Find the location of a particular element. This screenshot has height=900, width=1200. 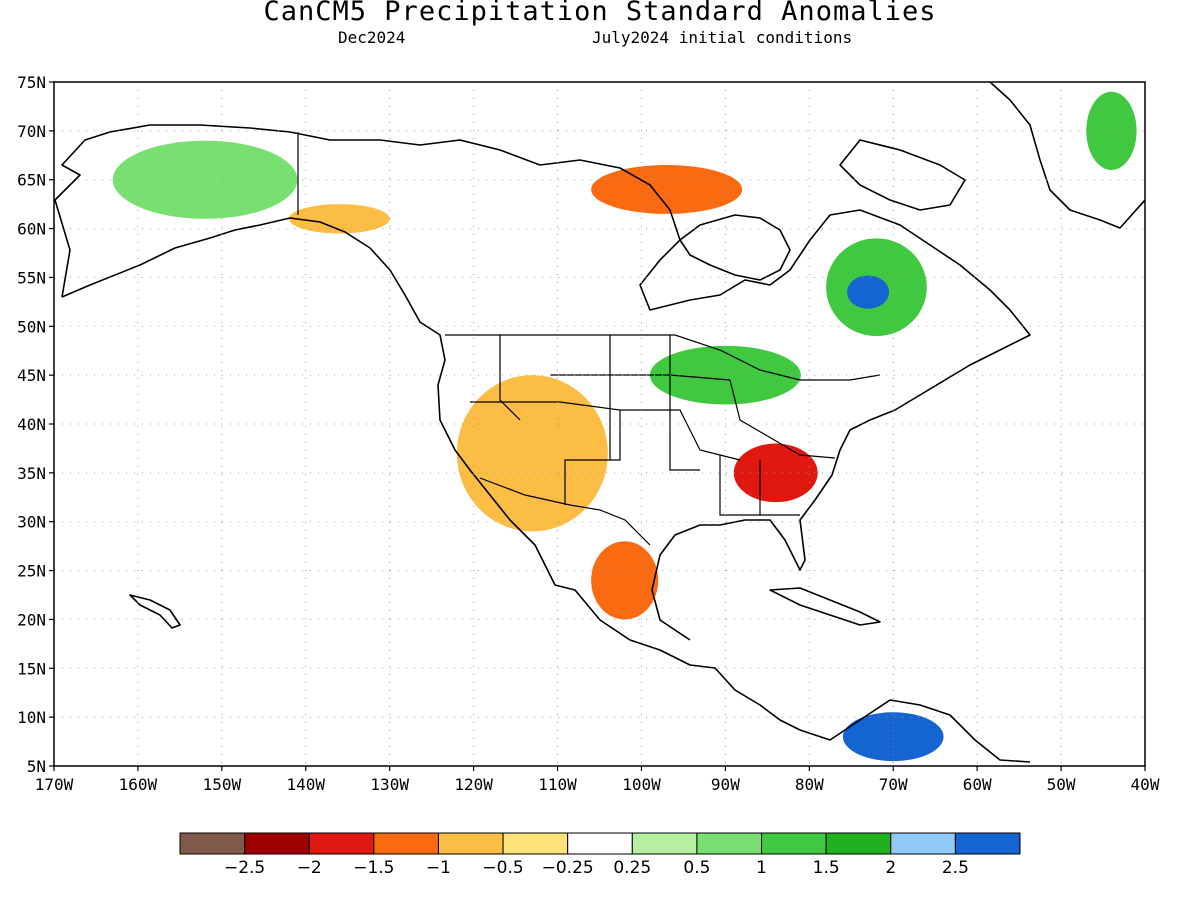

lon-tick-label: 160W is located at coordinates (138, 784).